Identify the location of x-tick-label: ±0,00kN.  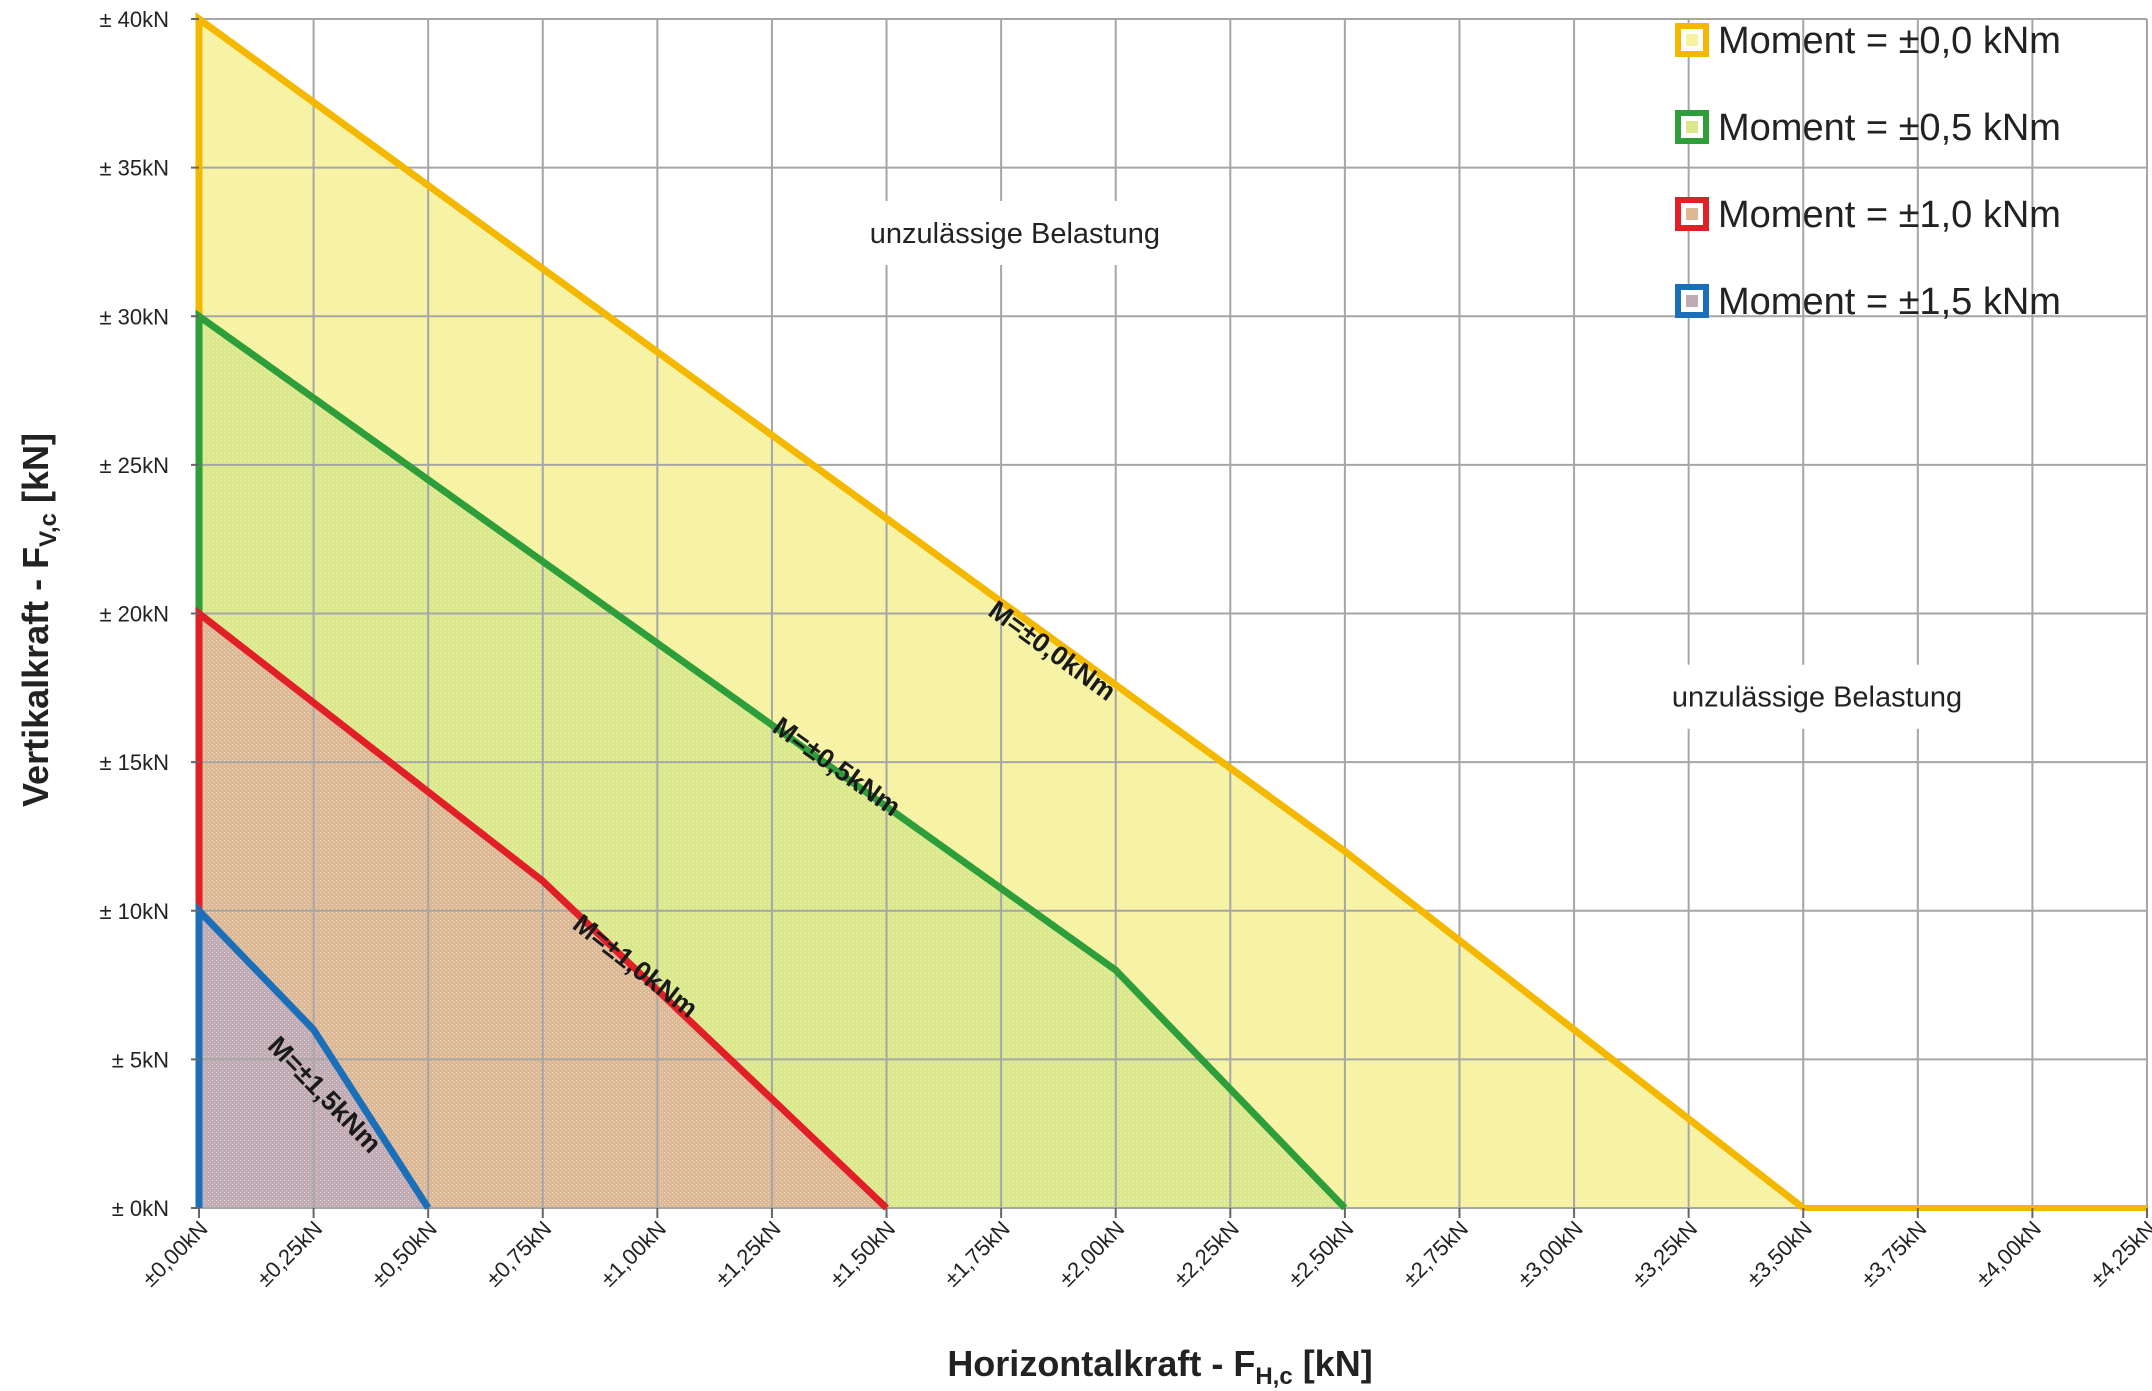
(175, 1254).